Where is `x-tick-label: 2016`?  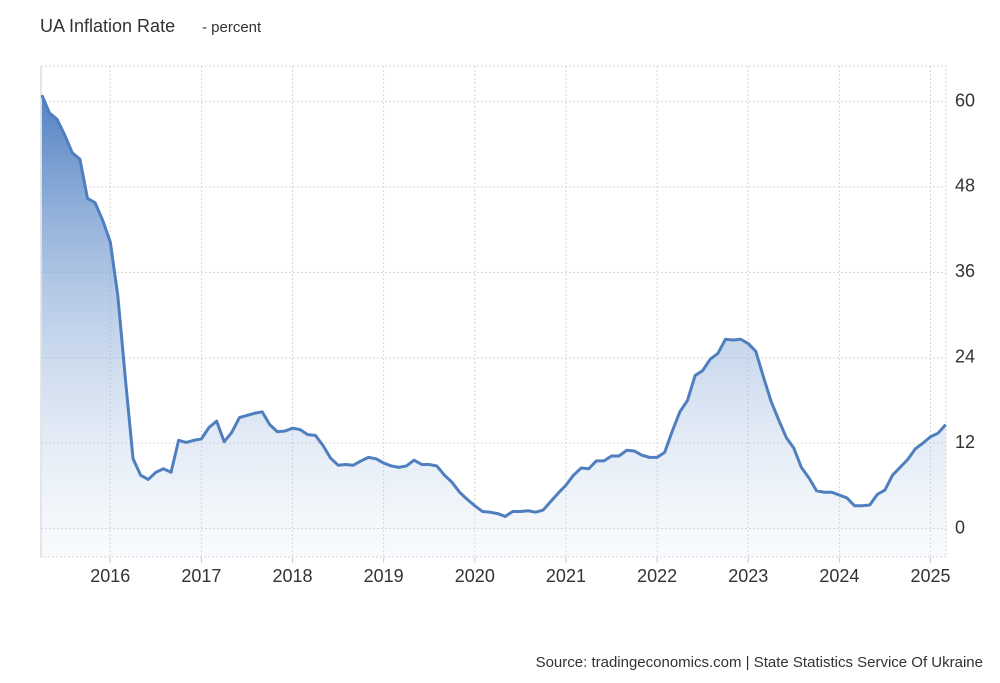
x-tick-label: 2016 is located at coordinates (110, 576).